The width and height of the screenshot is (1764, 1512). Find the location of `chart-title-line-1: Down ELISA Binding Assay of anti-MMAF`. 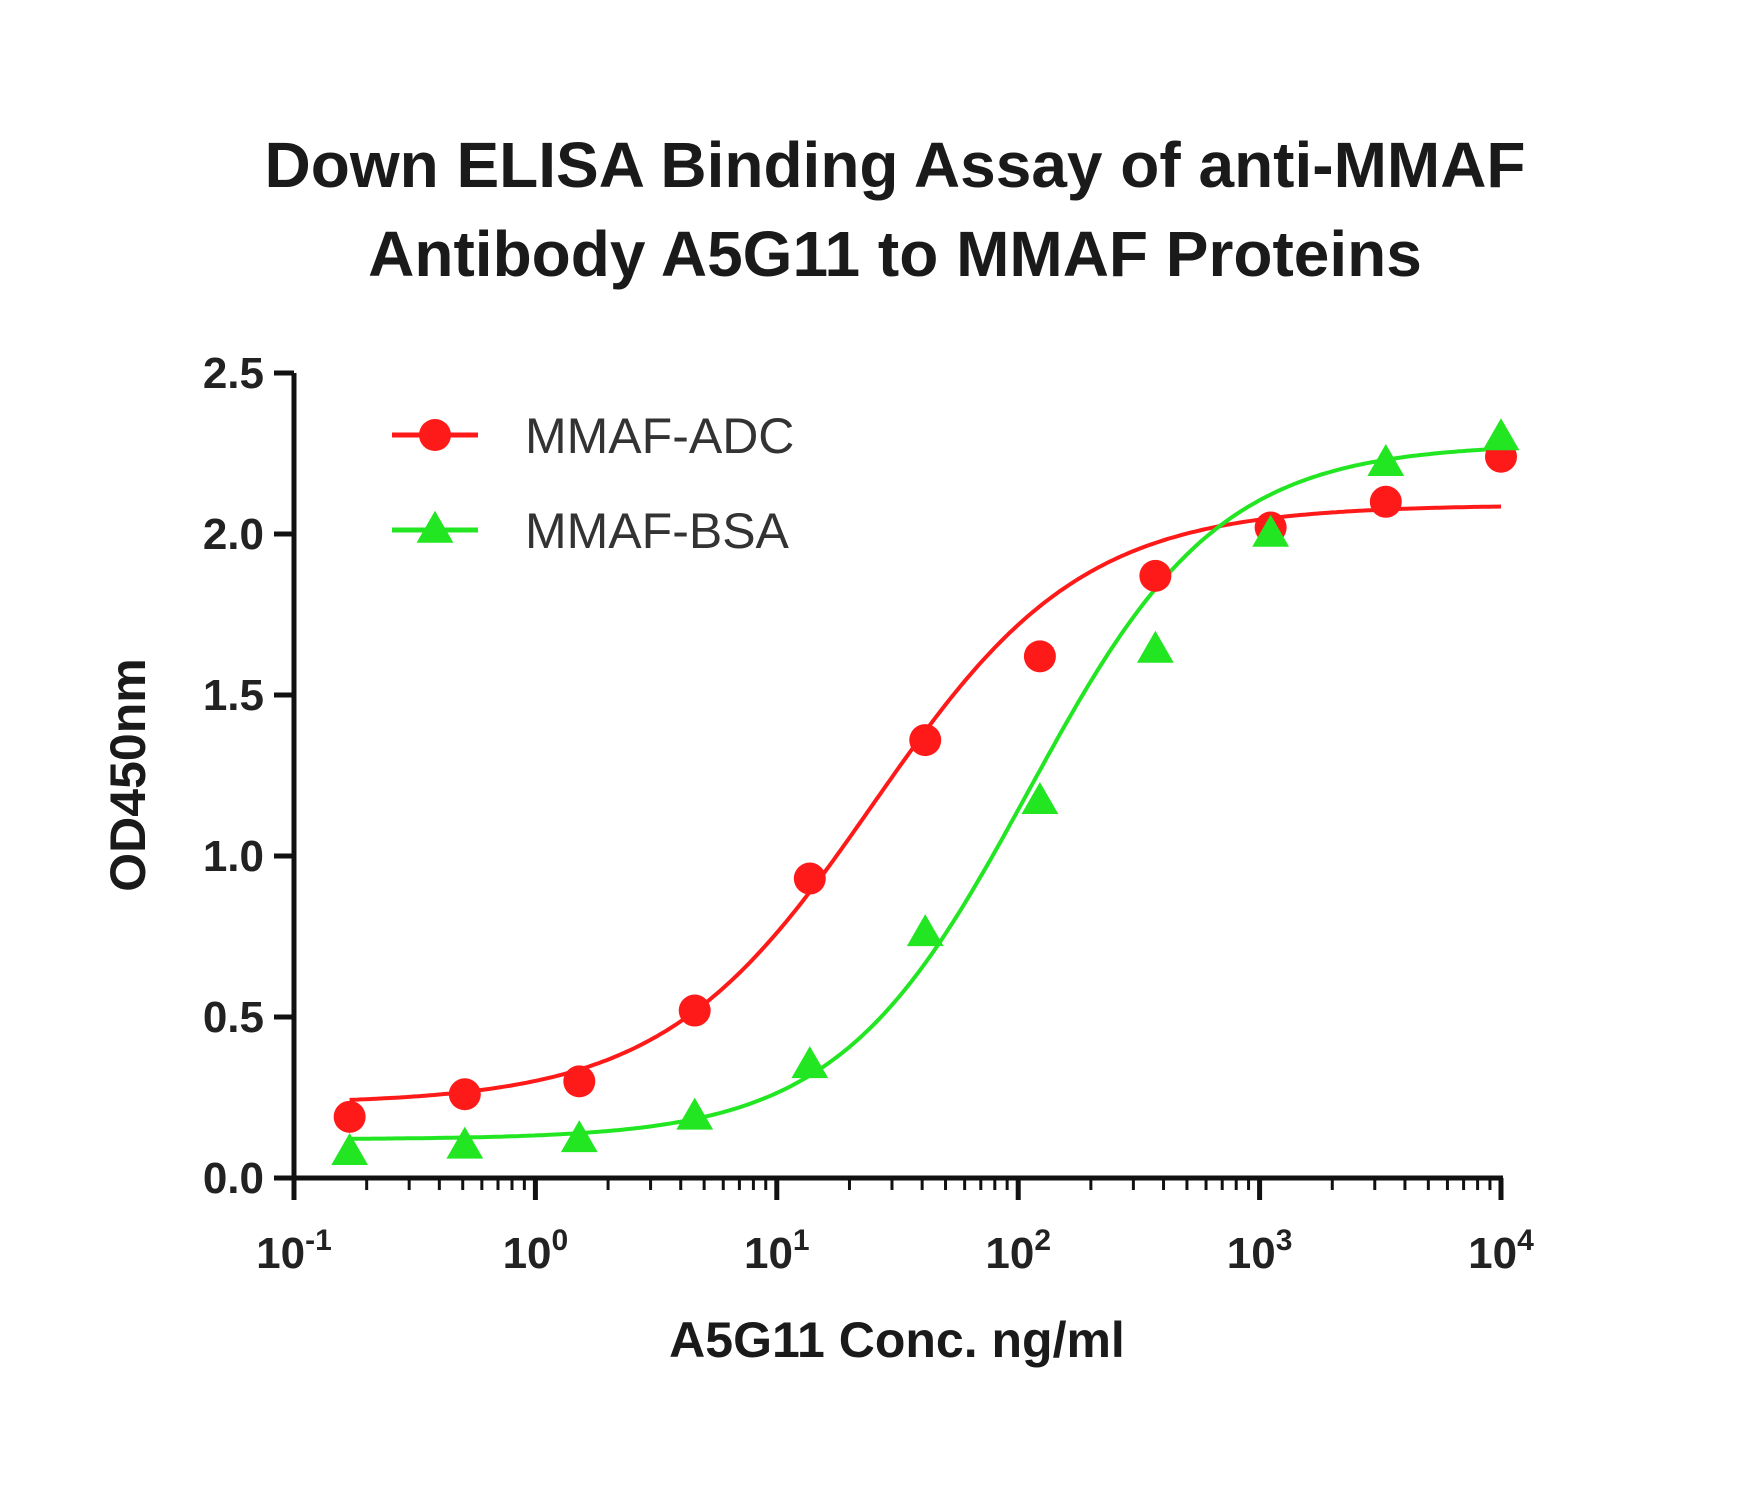

chart-title-line-1: Down ELISA Binding Assay of anti-MMAF is located at coordinates (895, 165).